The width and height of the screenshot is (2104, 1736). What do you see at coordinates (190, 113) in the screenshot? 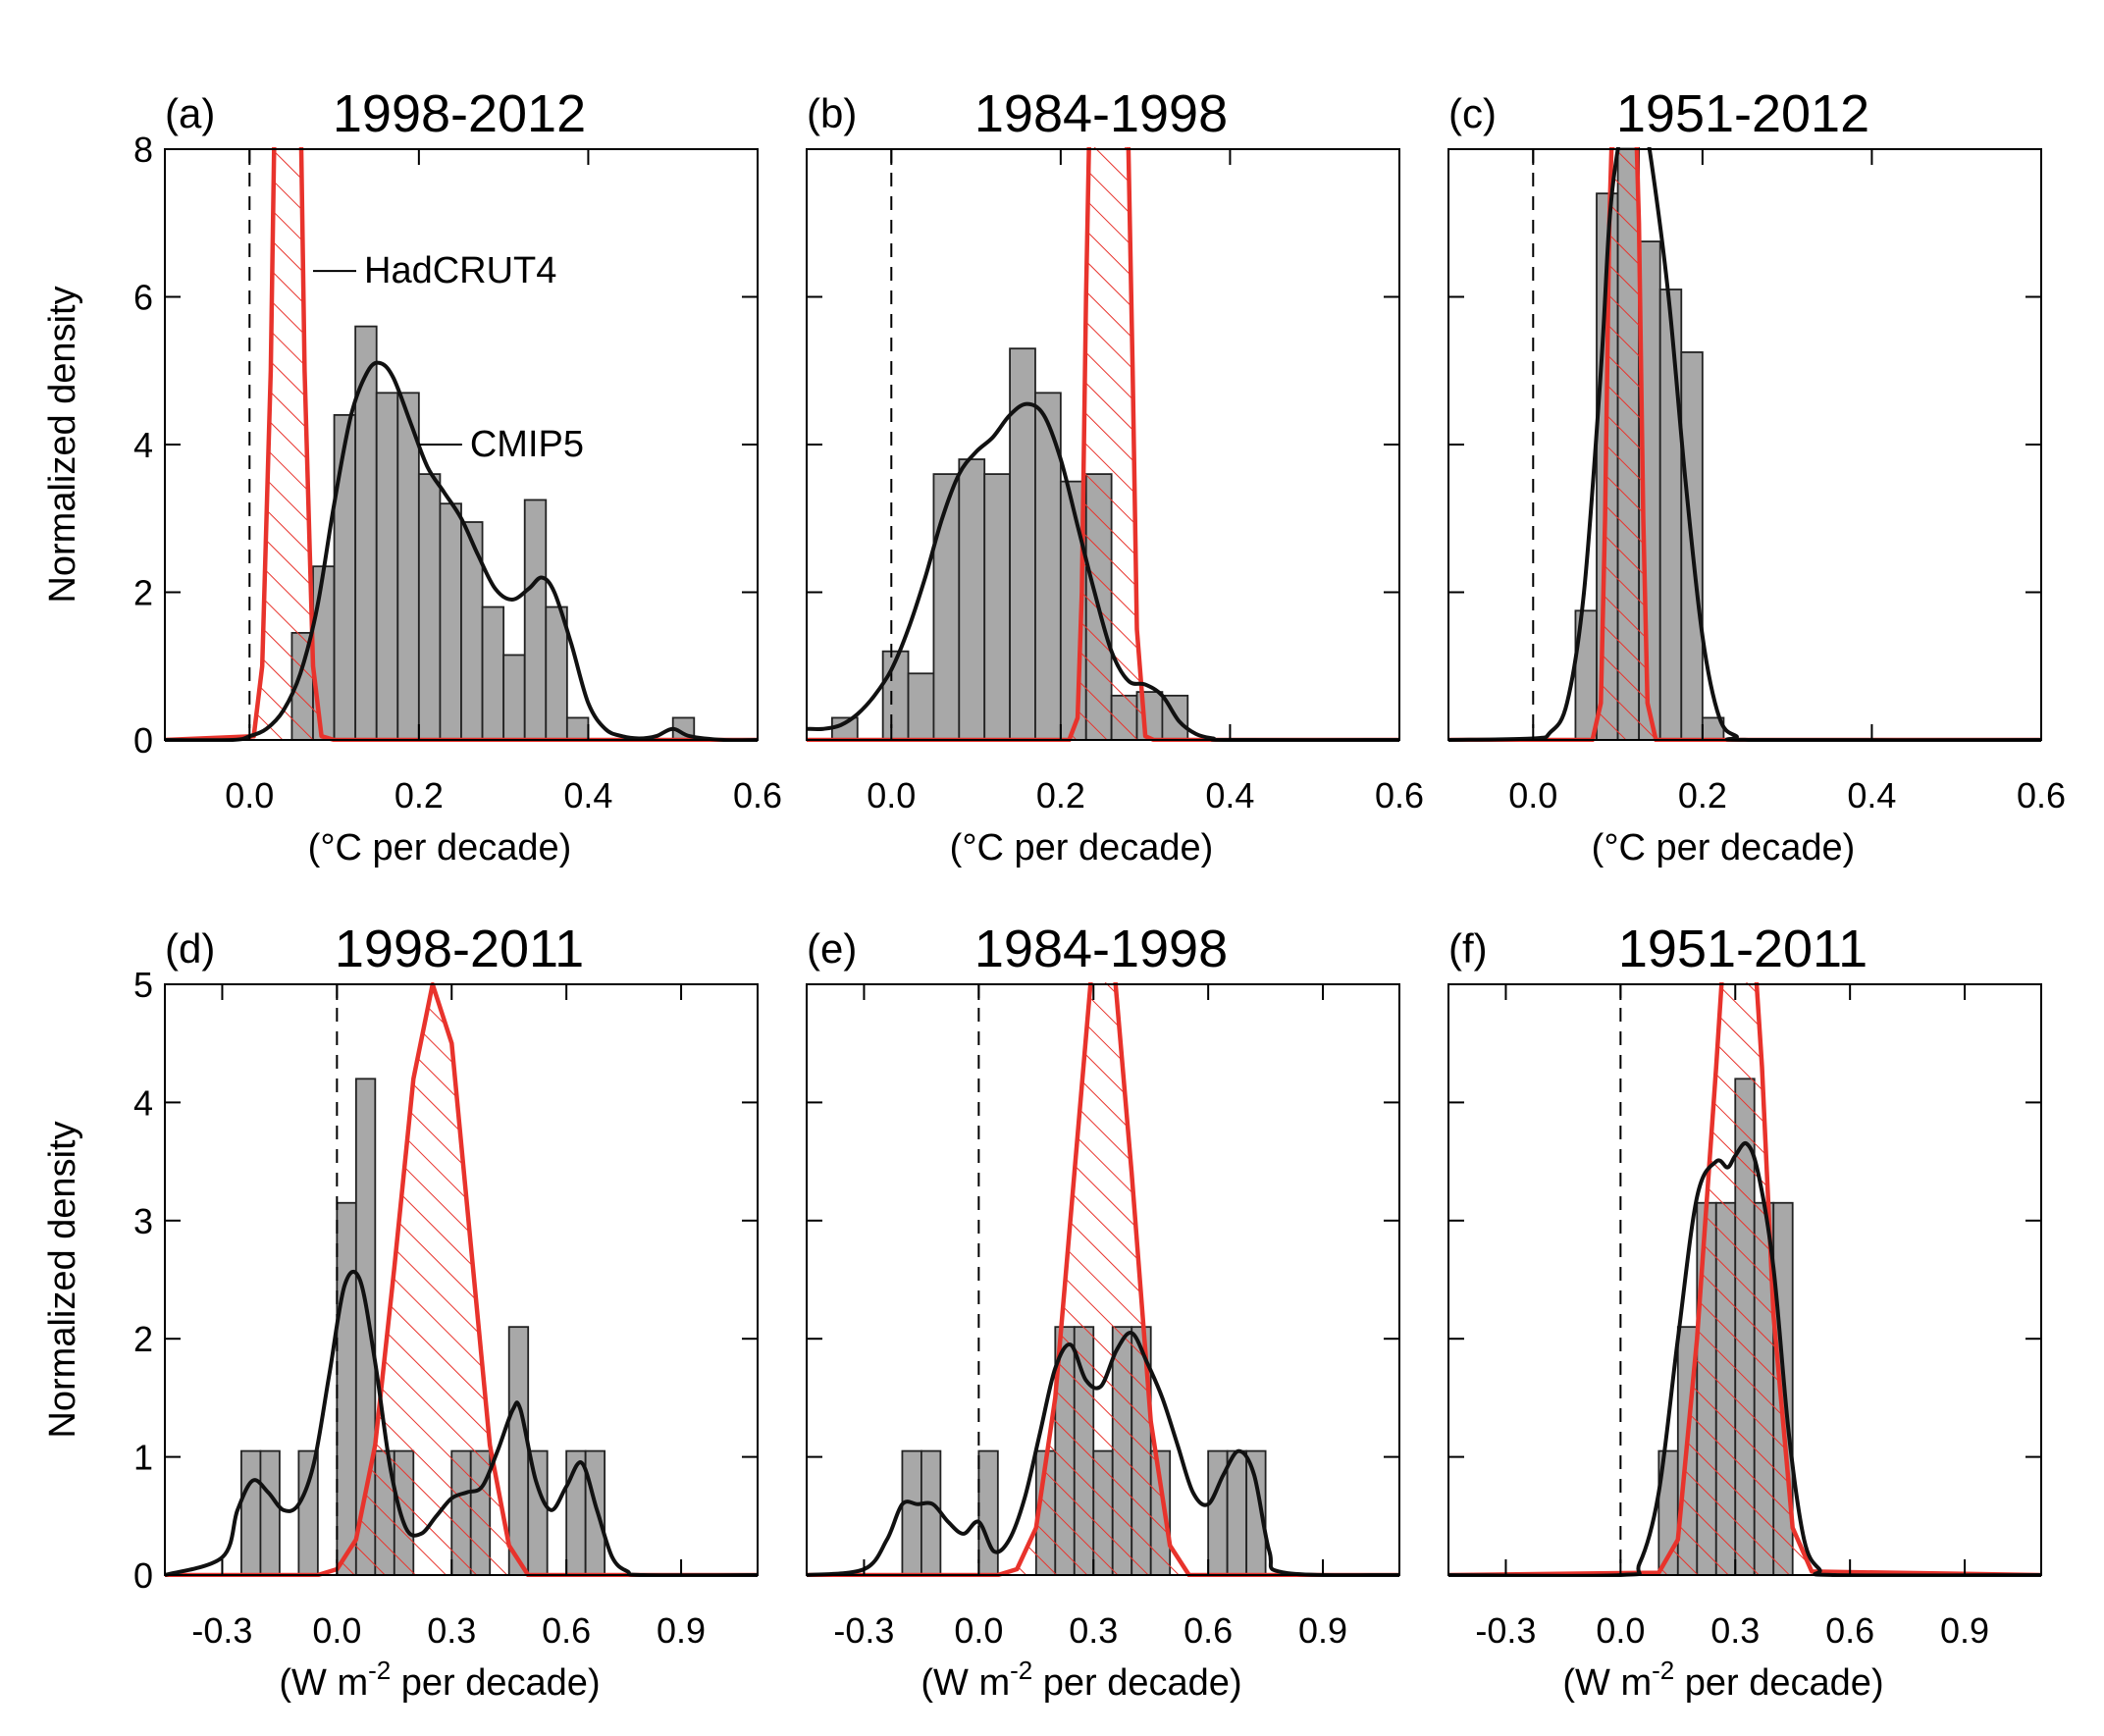
I see `panel-letter: (a)` at bounding box center [190, 113].